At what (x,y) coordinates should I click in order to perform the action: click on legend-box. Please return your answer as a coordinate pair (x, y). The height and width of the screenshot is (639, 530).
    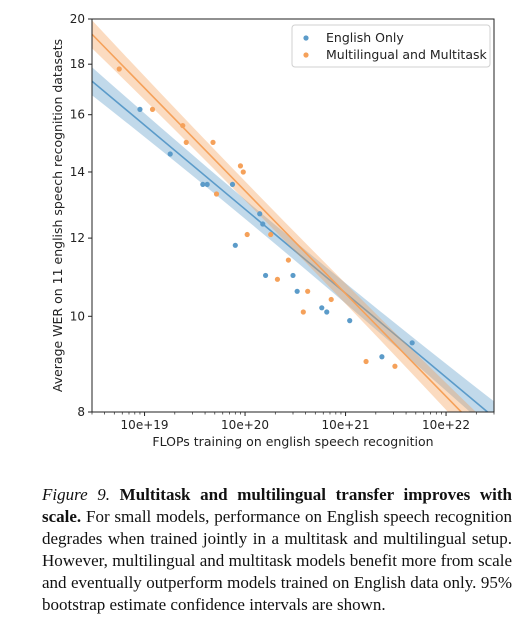
    Looking at the image, I should click on (391, 46).